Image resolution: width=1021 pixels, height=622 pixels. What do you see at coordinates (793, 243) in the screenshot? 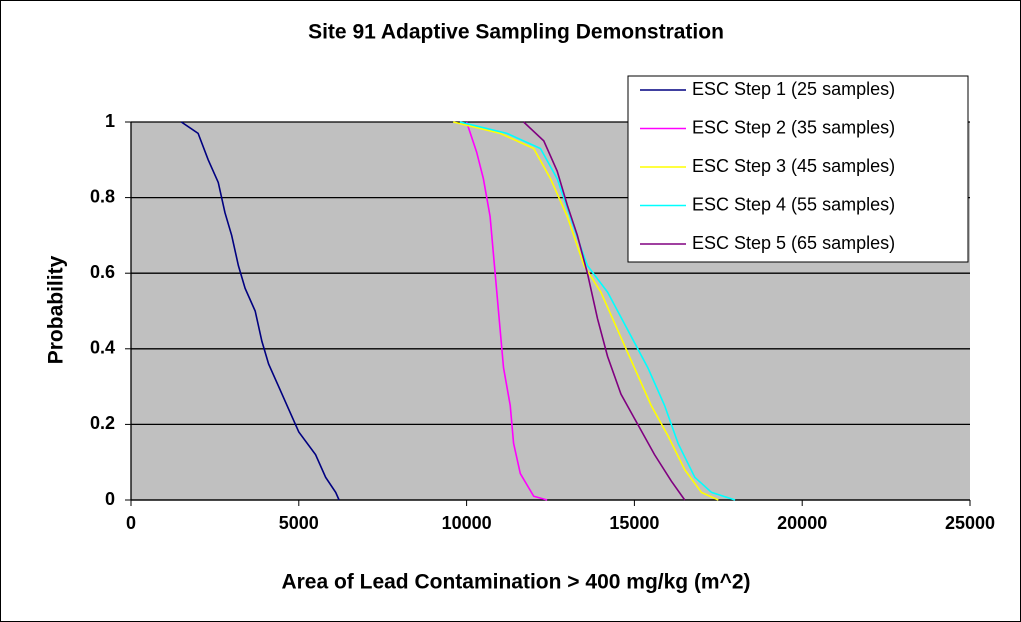
I see `legend-label: ESC Step 5 (65 samples)` at bounding box center [793, 243].